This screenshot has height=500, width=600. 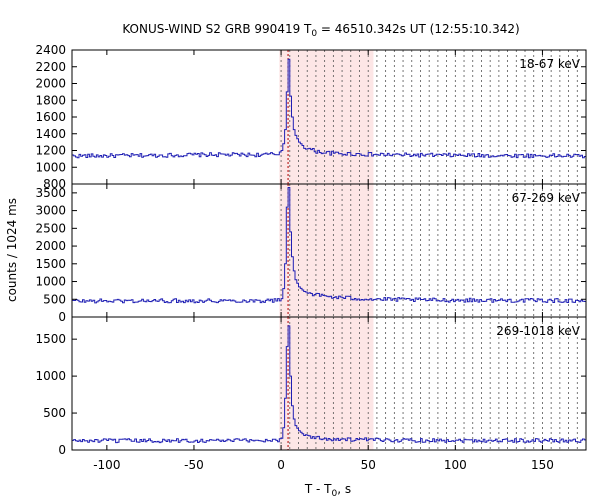 What do you see at coordinates (50, 67) in the screenshot?
I see `y-tick-label: 2200` at bounding box center [50, 67].